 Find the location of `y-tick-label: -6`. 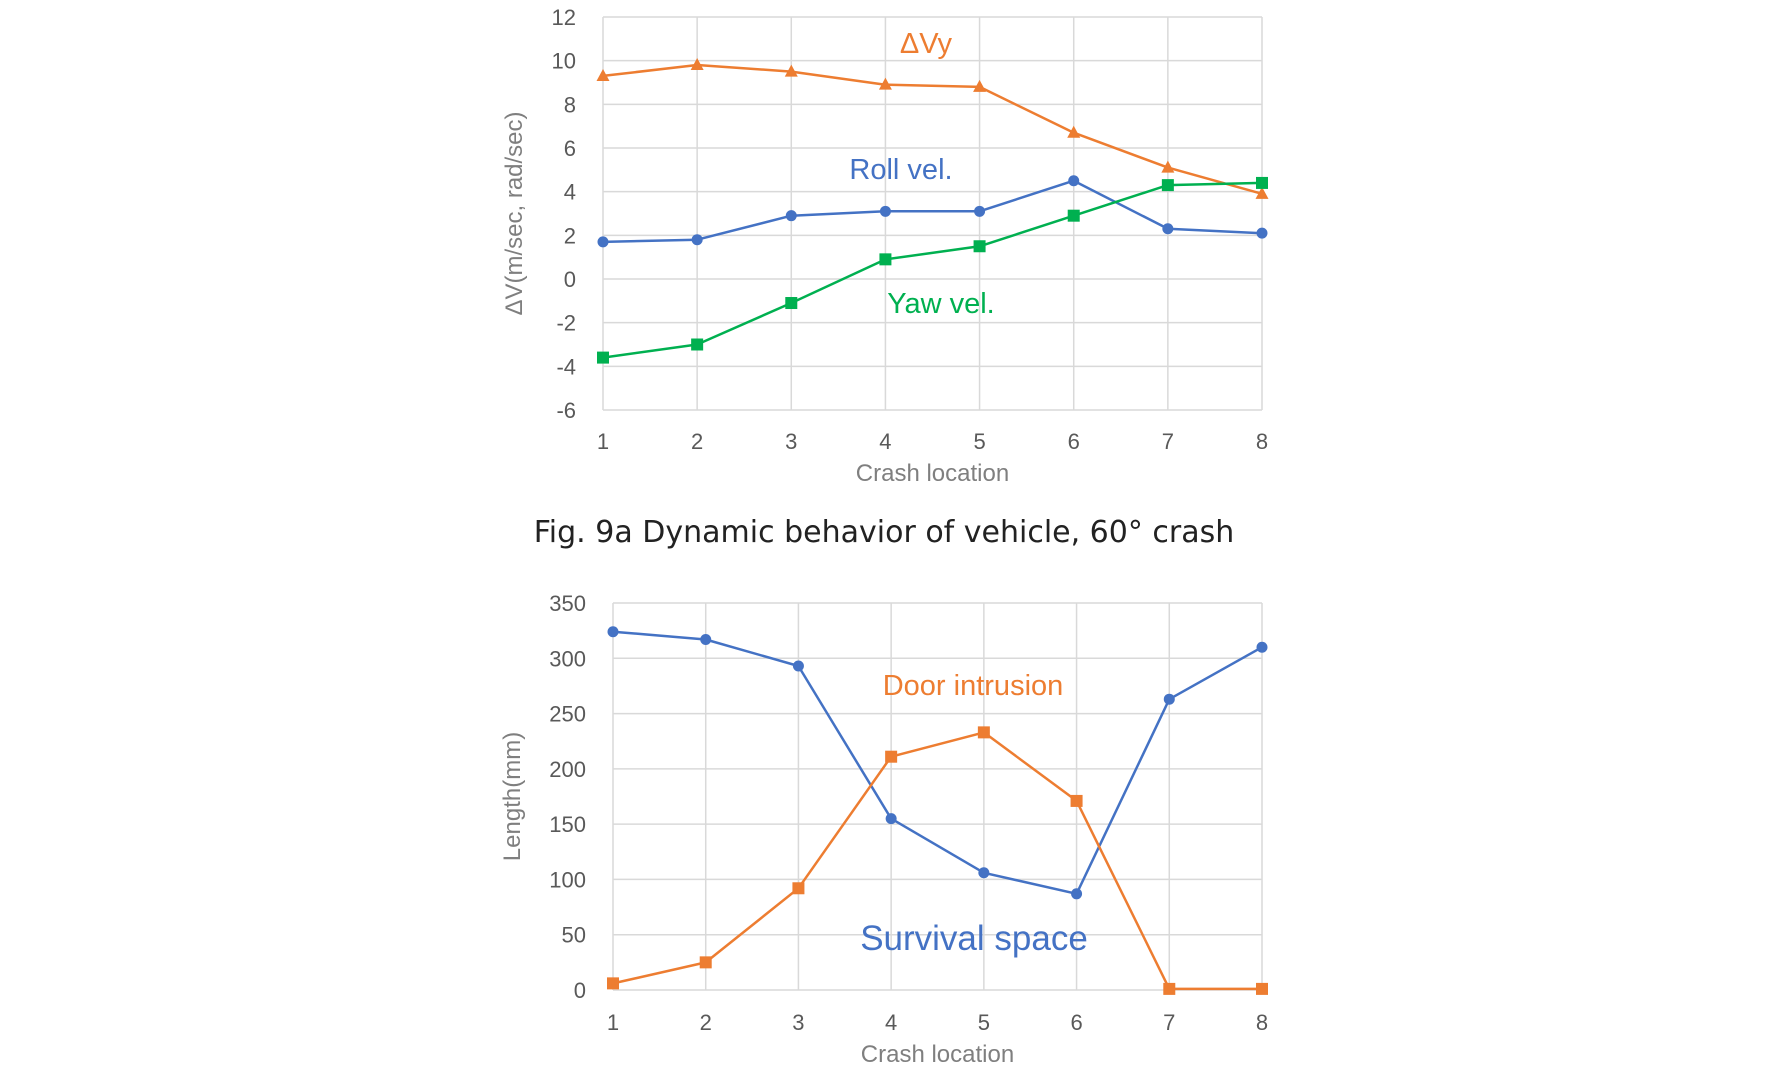

y-tick-label: -6 is located at coordinates (566, 410).